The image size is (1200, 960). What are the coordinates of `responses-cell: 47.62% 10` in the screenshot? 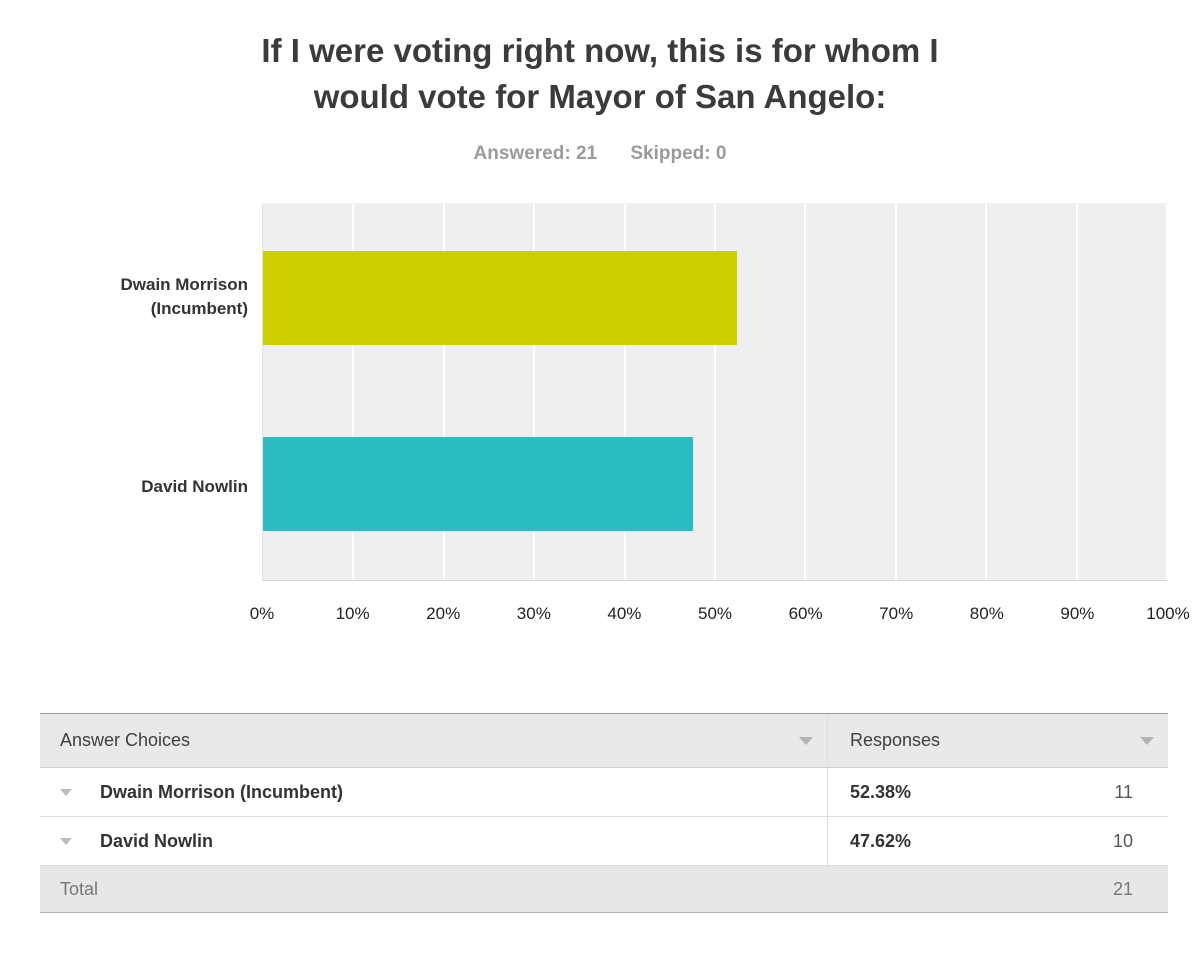 It's located at (997, 841).